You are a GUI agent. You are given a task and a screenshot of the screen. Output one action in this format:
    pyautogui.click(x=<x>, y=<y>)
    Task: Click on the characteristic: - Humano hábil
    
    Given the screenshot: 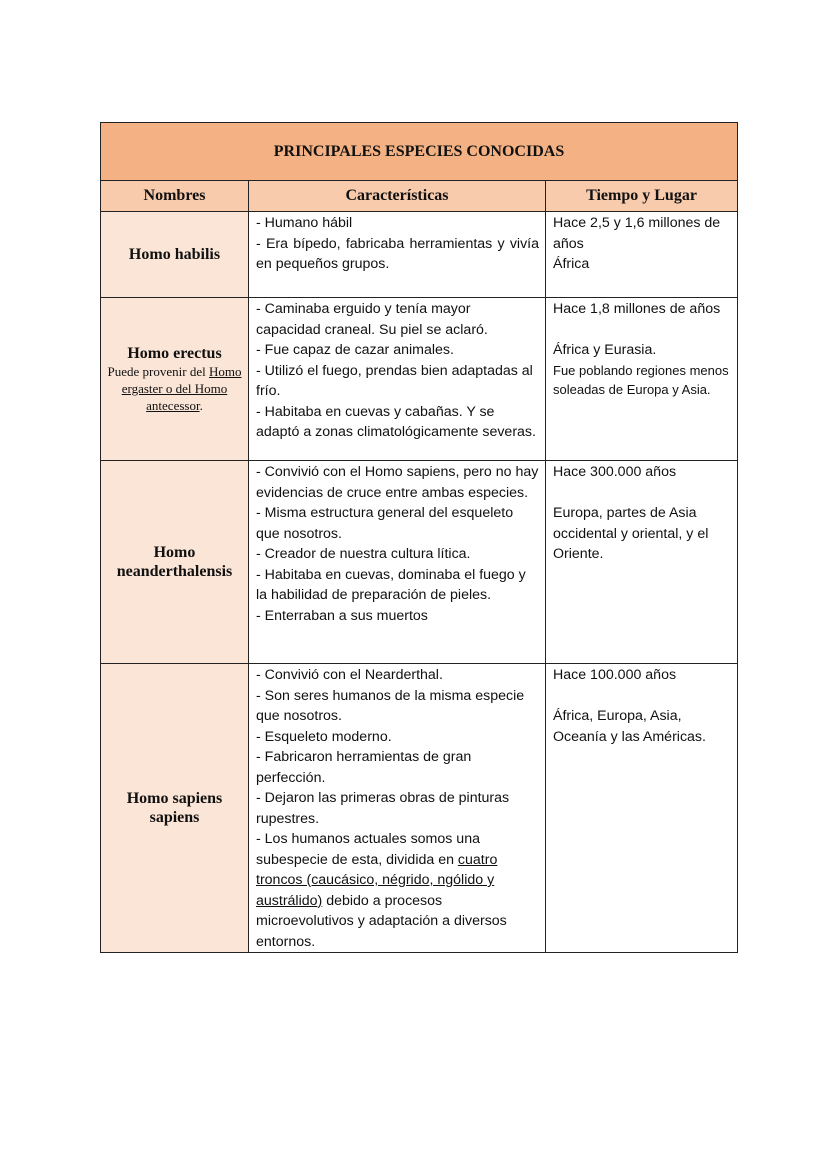 What is the action you would take?
    pyautogui.click(x=304, y=223)
    